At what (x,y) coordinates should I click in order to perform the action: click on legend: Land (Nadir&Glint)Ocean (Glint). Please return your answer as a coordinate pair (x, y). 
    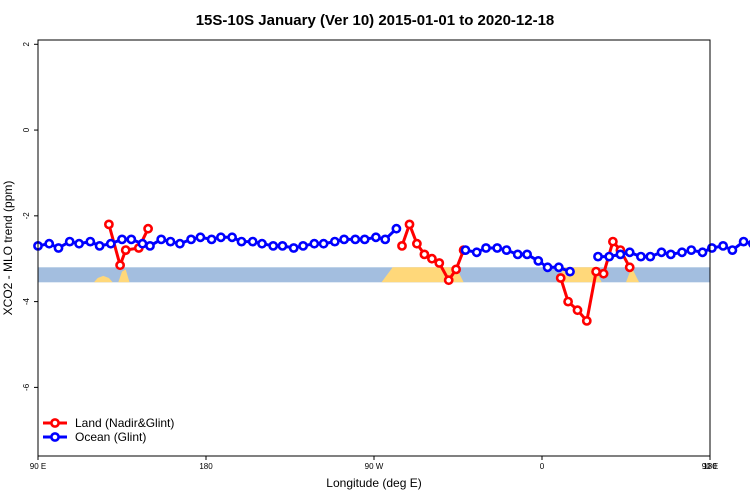
    Looking at the image, I should click on (108, 430).